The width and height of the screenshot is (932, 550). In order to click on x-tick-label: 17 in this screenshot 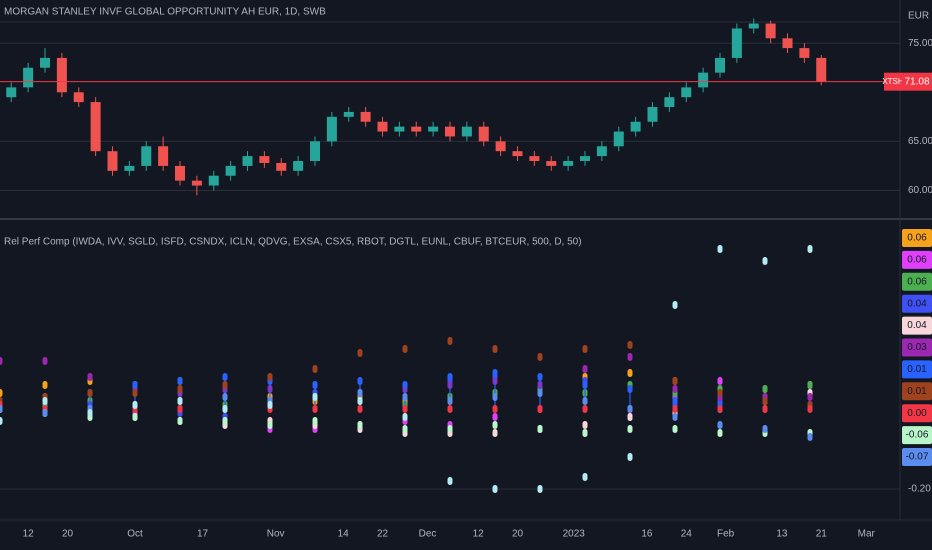, I will do `click(203, 534)`.